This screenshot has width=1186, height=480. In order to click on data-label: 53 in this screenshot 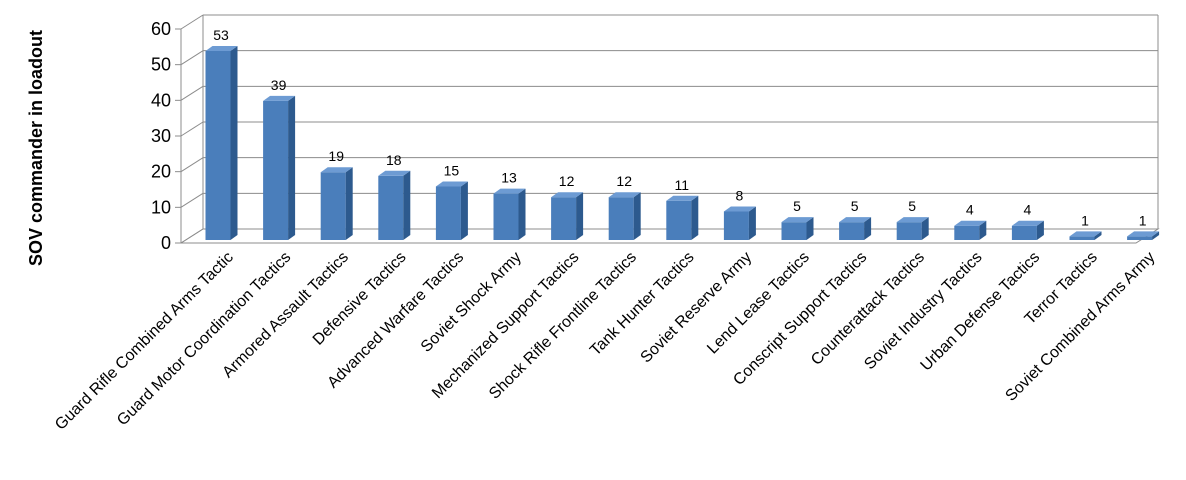, I will do `click(221, 35)`.